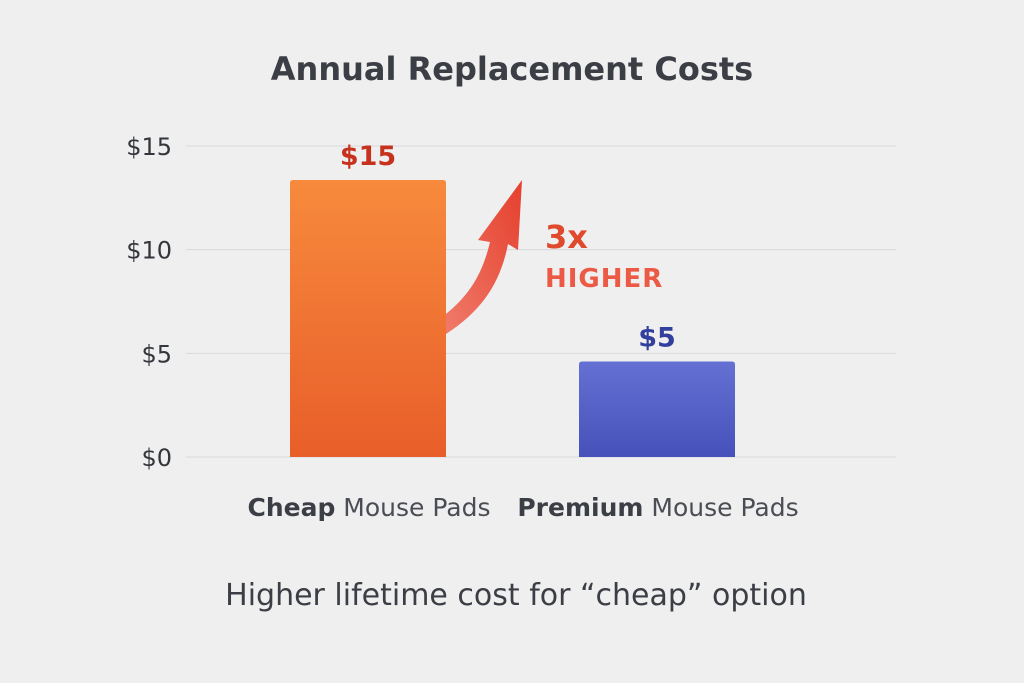  I want to click on category-label: Premium Mouse Pads, so click(657, 507).